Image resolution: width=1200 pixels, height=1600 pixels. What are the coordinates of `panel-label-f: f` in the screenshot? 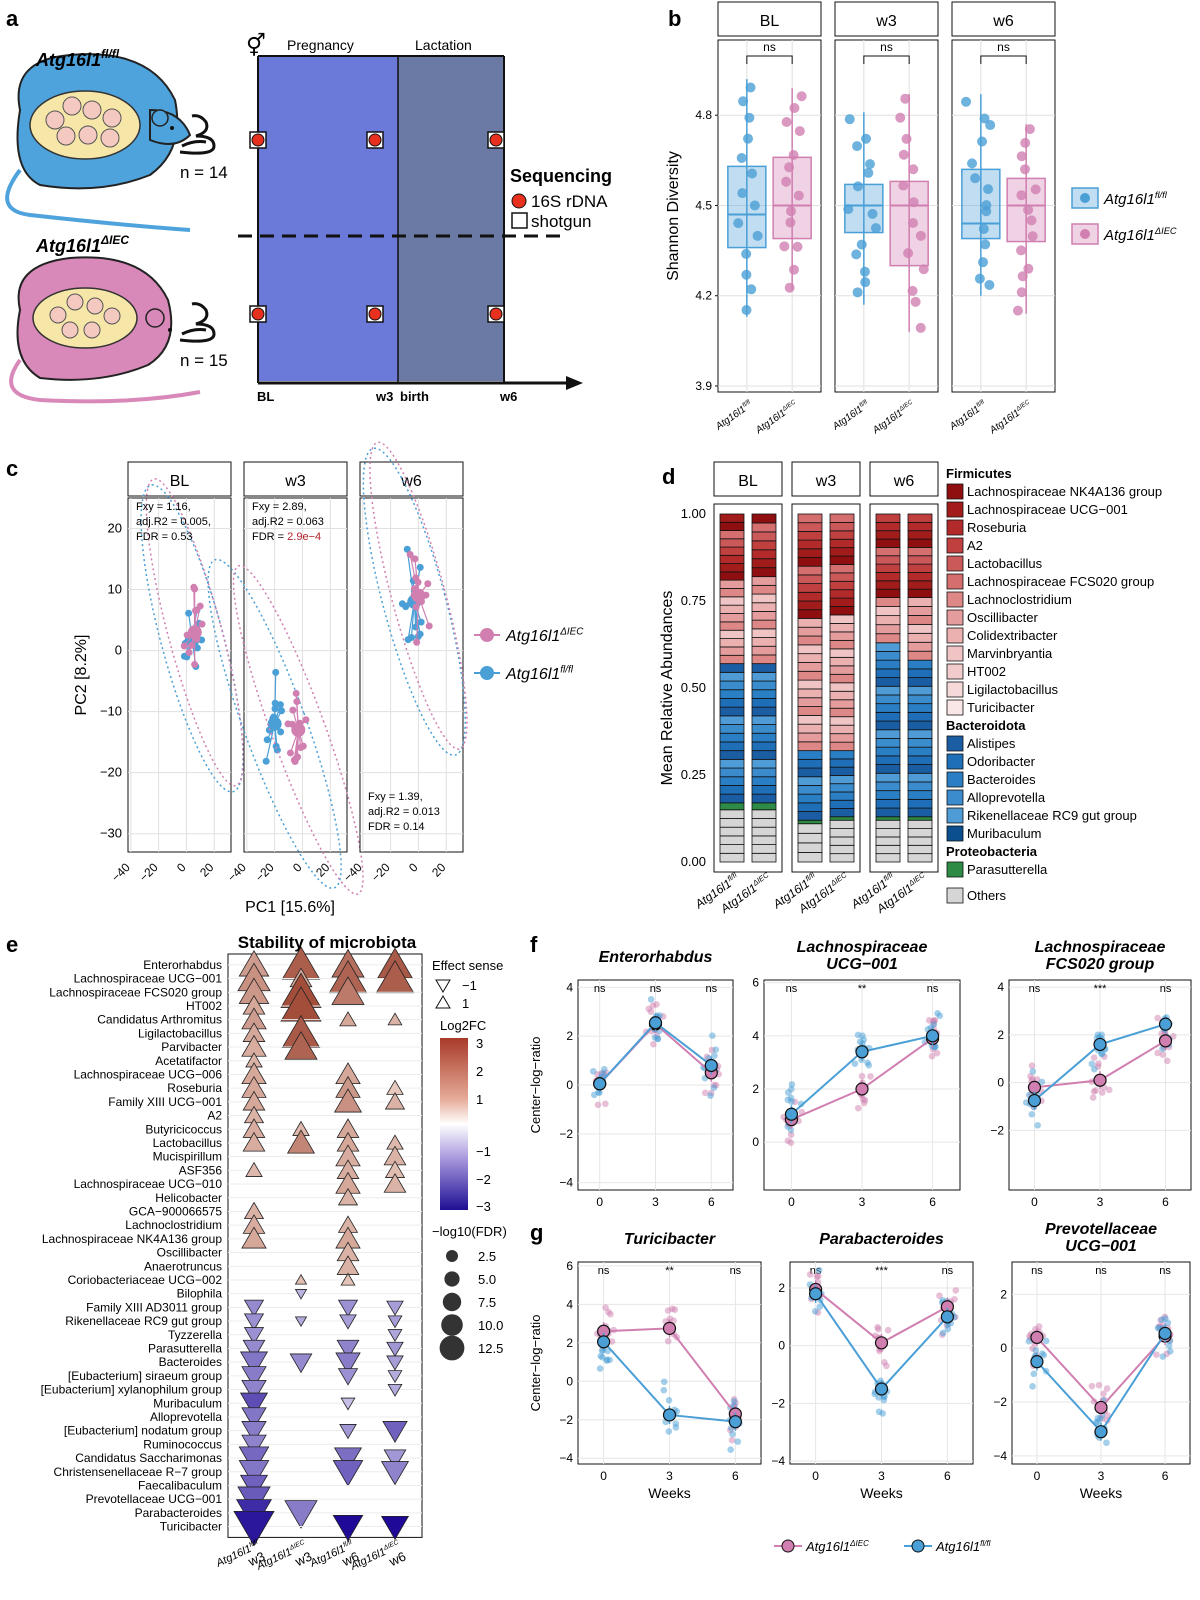 It's located at (534, 944).